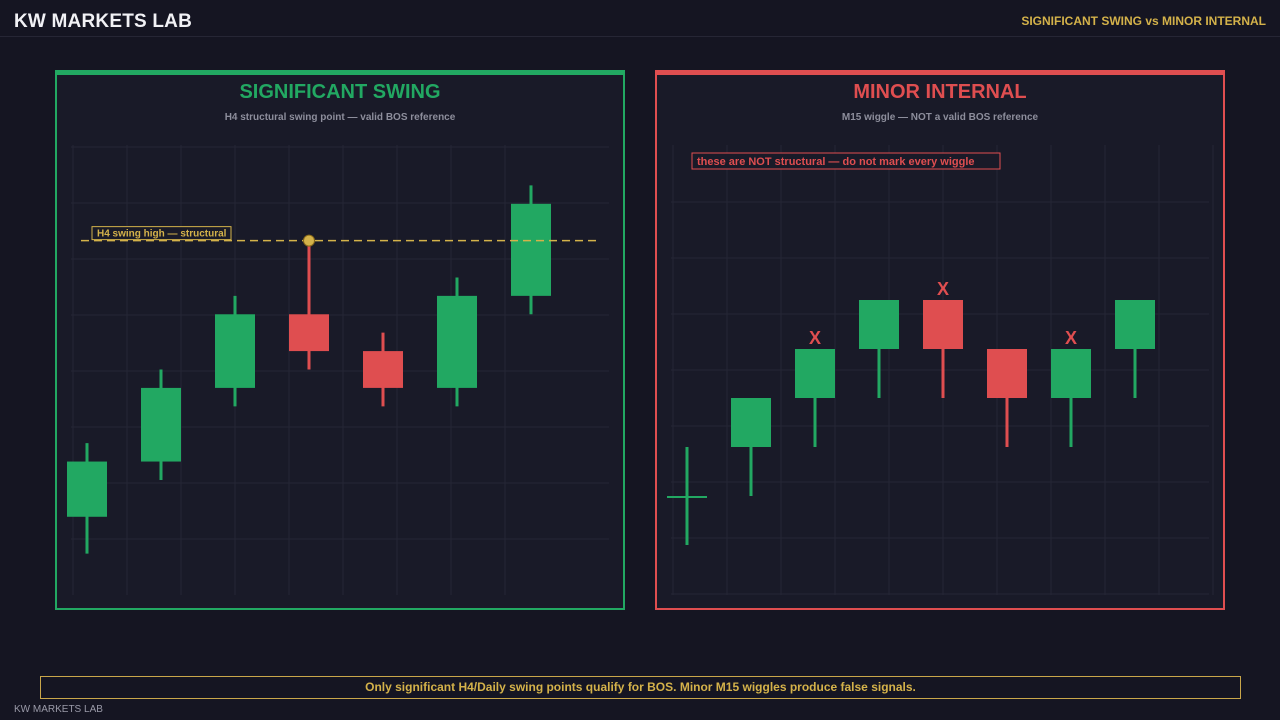 Image resolution: width=1280 pixels, height=720 pixels. What do you see at coordinates (940, 117) in the screenshot?
I see `minor-internal-subtitle: M15 wiggle — NOT a valid BOS reference` at bounding box center [940, 117].